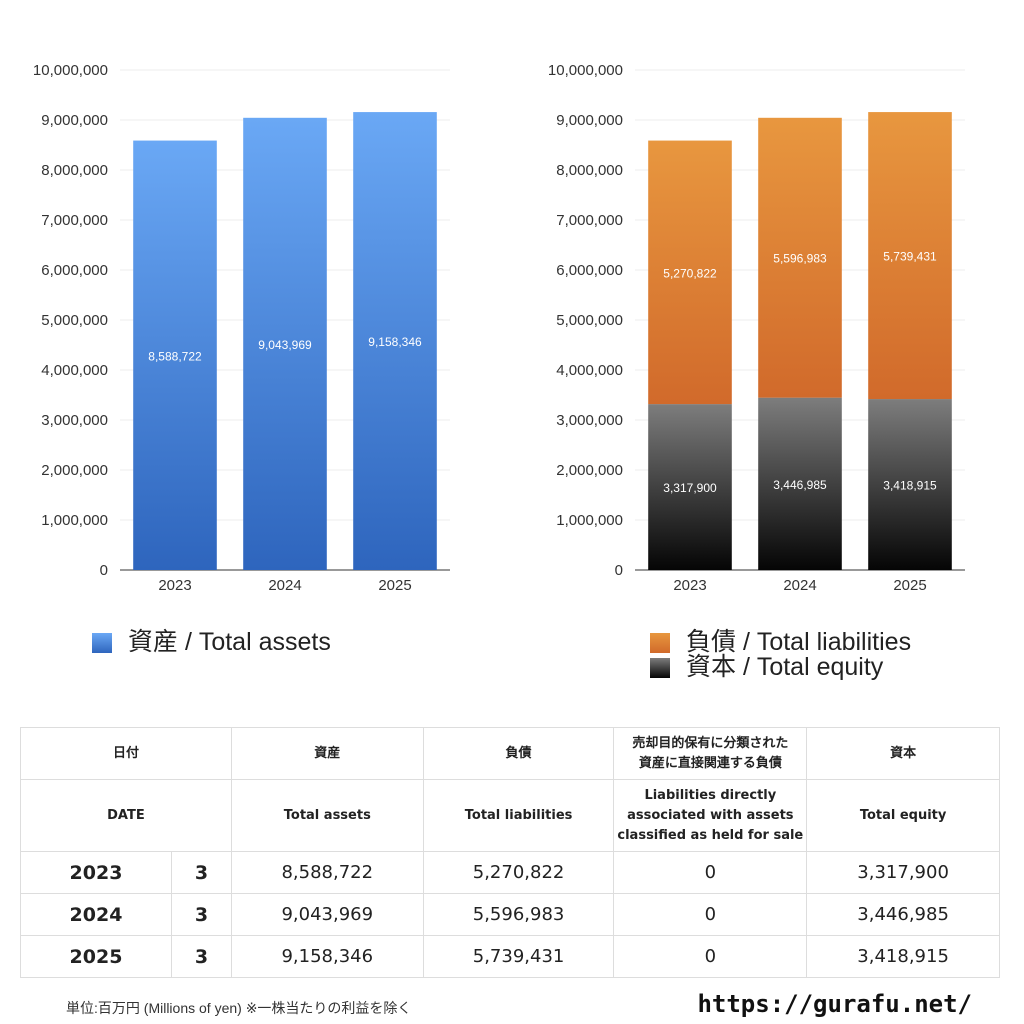 Image resolution: width=1024 pixels, height=1024 pixels. Describe the element at coordinates (327, 815) in the screenshot. I see `header-assets-en: Total assets` at that location.